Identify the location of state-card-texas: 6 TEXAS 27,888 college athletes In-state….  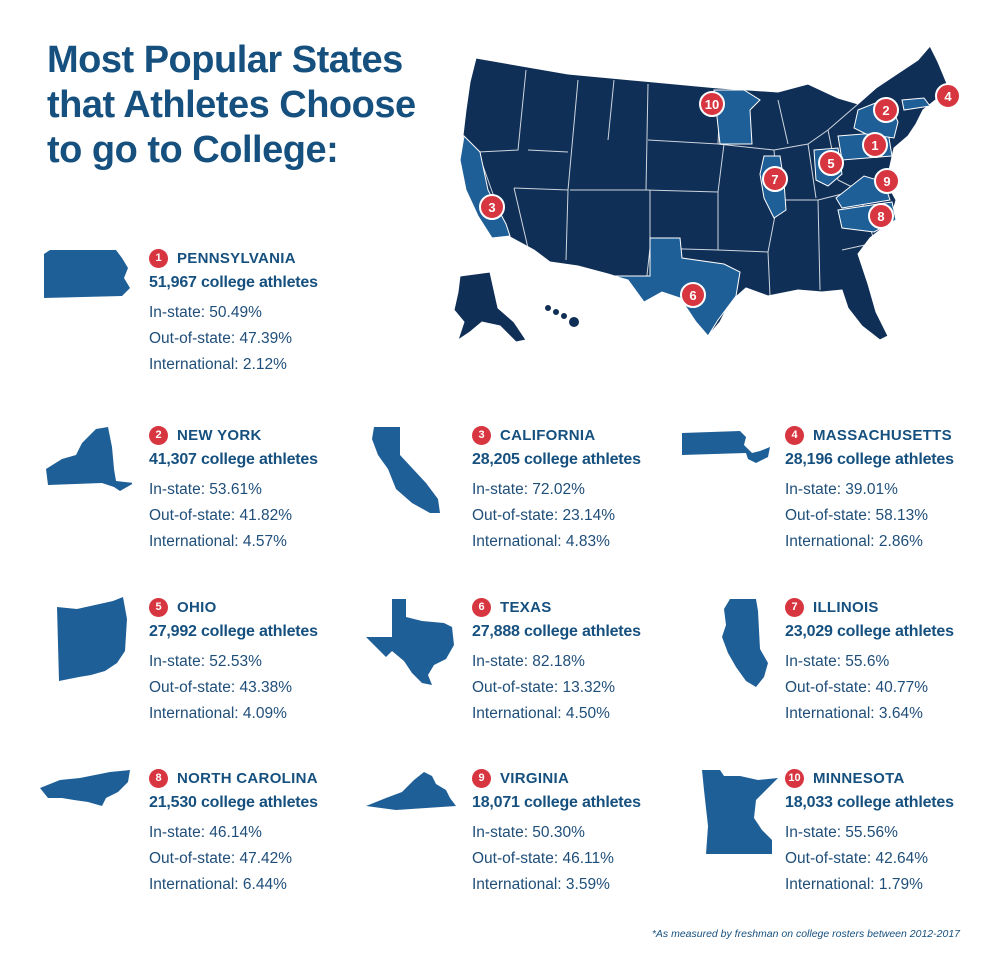
(526, 667).